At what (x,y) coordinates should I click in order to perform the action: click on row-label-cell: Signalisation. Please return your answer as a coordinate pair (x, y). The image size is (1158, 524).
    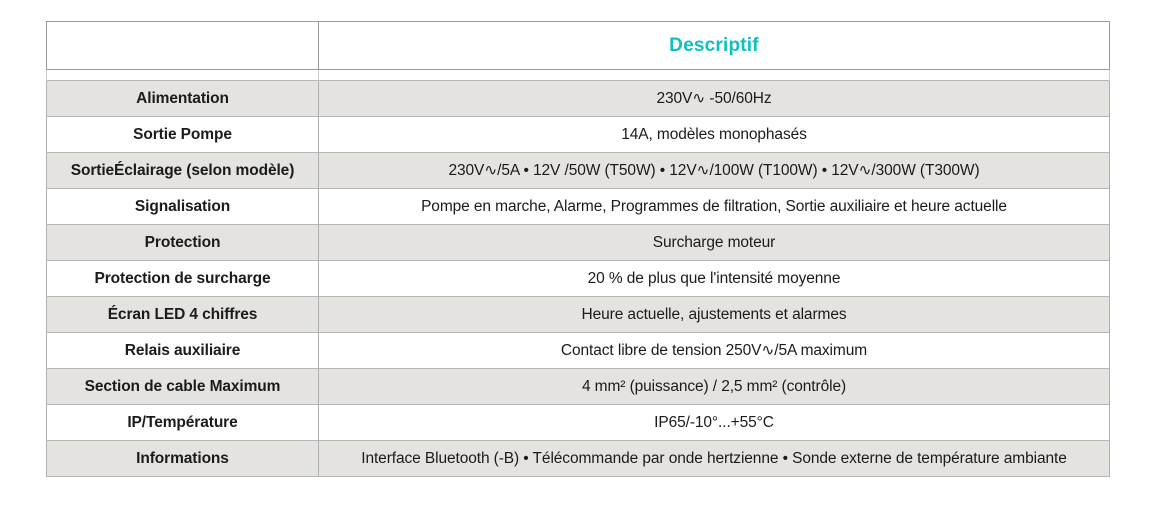
    Looking at the image, I should click on (182, 206).